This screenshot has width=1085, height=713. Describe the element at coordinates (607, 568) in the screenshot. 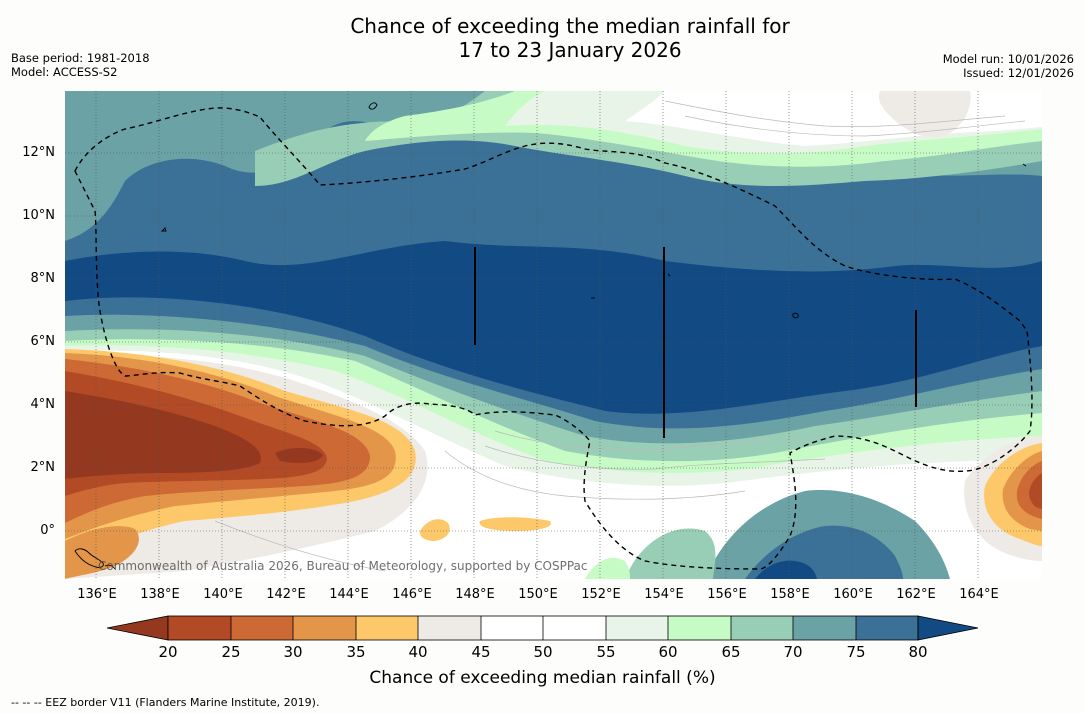

I see `band-green-southwest` at that location.